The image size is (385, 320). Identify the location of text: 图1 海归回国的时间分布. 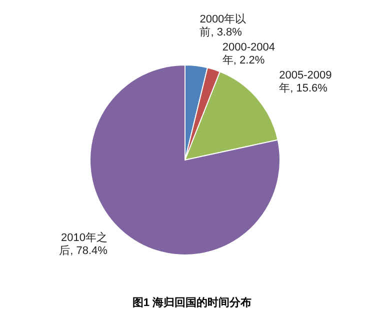
(192, 302).